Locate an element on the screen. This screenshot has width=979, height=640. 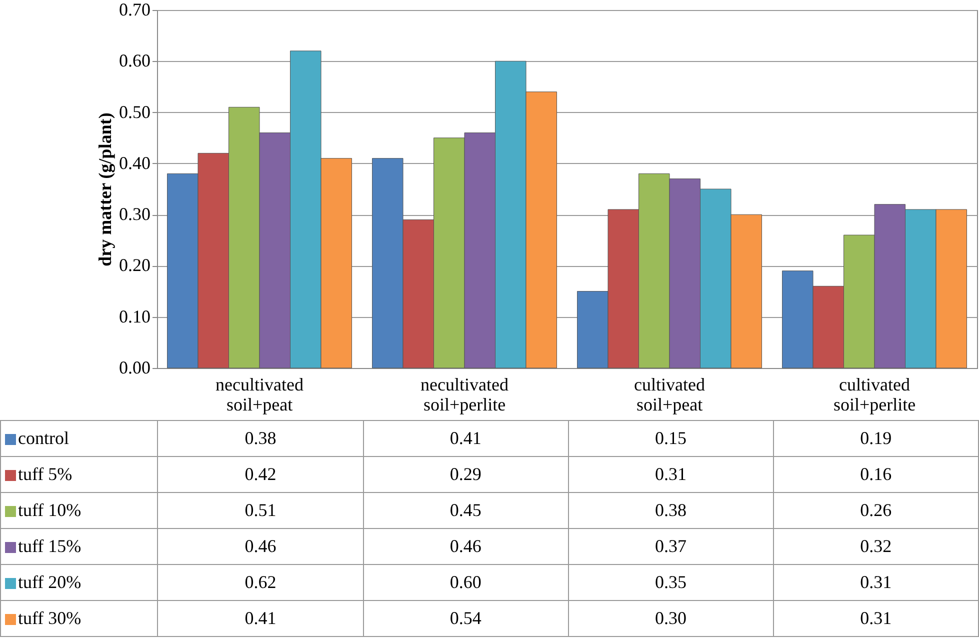
legend-label: tuff 15% is located at coordinates (79, 546).